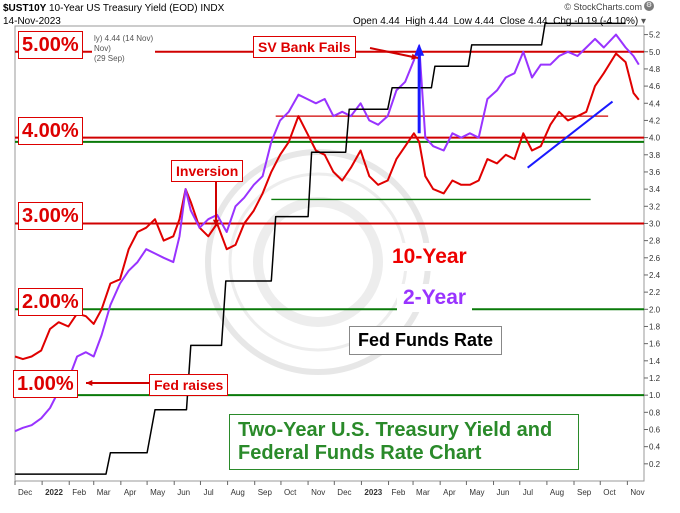 The image size is (680, 513). What do you see at coordinates (655, 155) in the screenshot?
I see `y-tick-label: 3.8` at bounding box center [655, 155].